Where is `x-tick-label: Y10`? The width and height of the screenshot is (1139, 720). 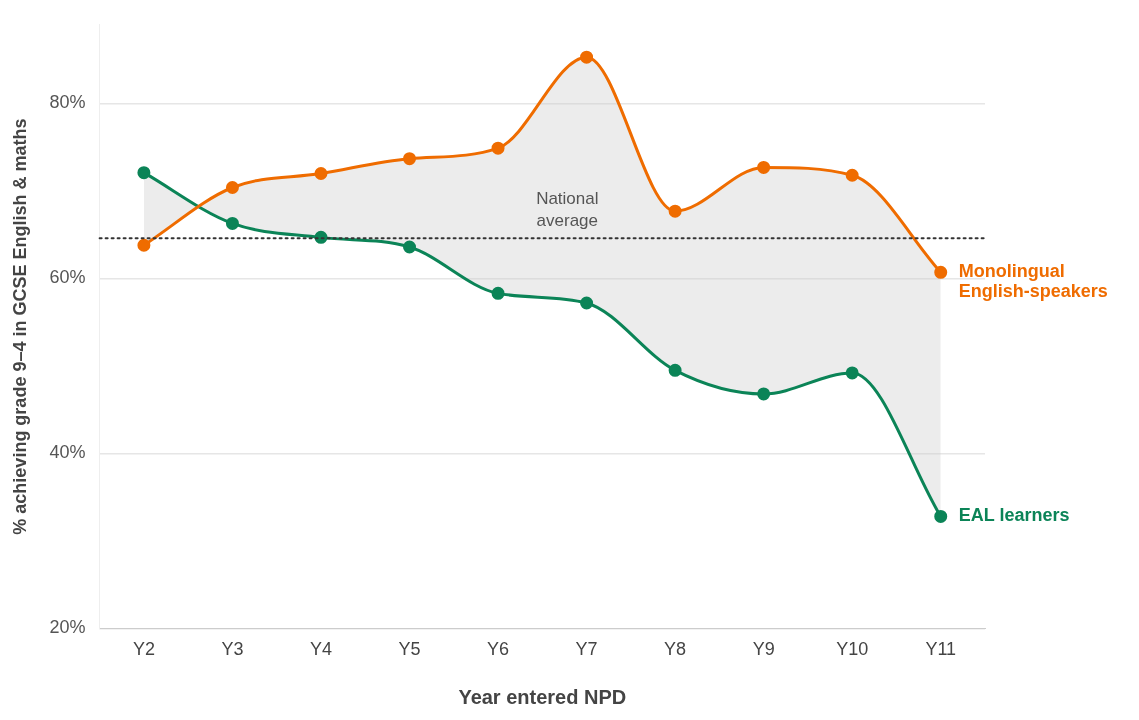
x-tick-label: Y10 is located at coordinates (852, 649).